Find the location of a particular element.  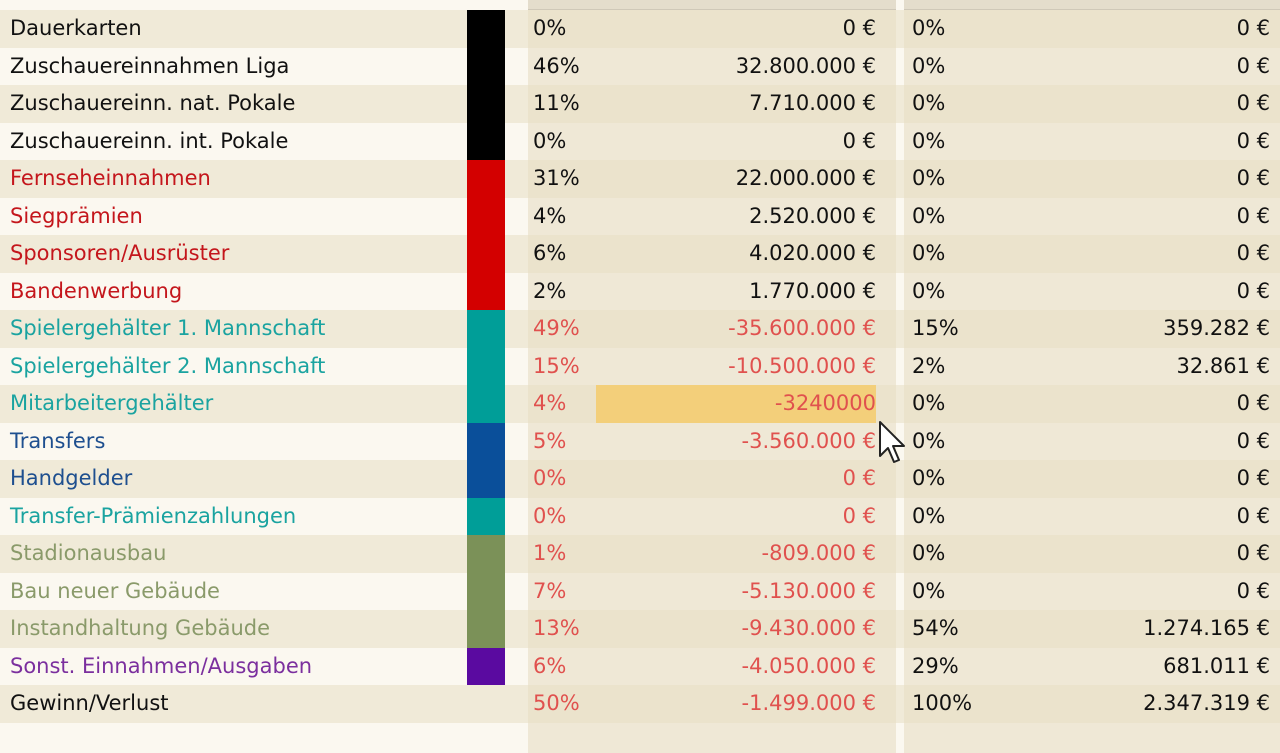

table-row: Sponsoren/Ausrüster 6% 4.020.000 € 0% 0 € is located at coordinates (640, 254).